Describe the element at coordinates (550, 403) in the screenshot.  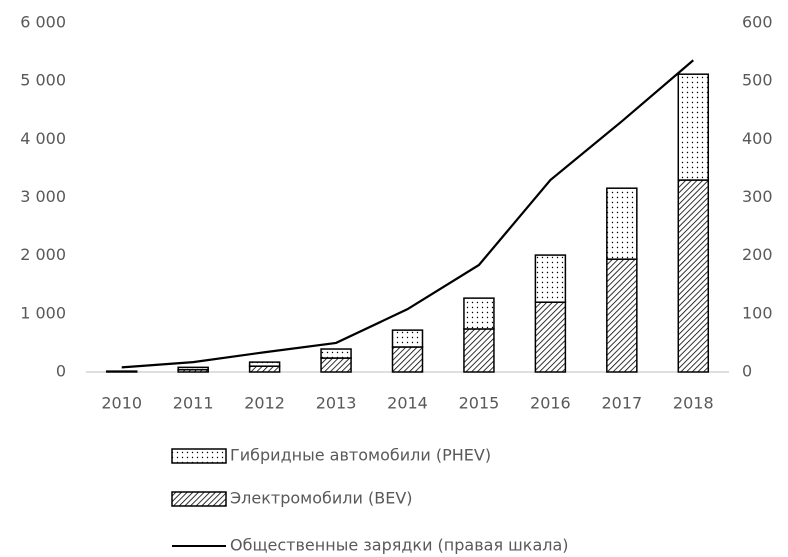
I see `x-tick-label: 2016` at that location.